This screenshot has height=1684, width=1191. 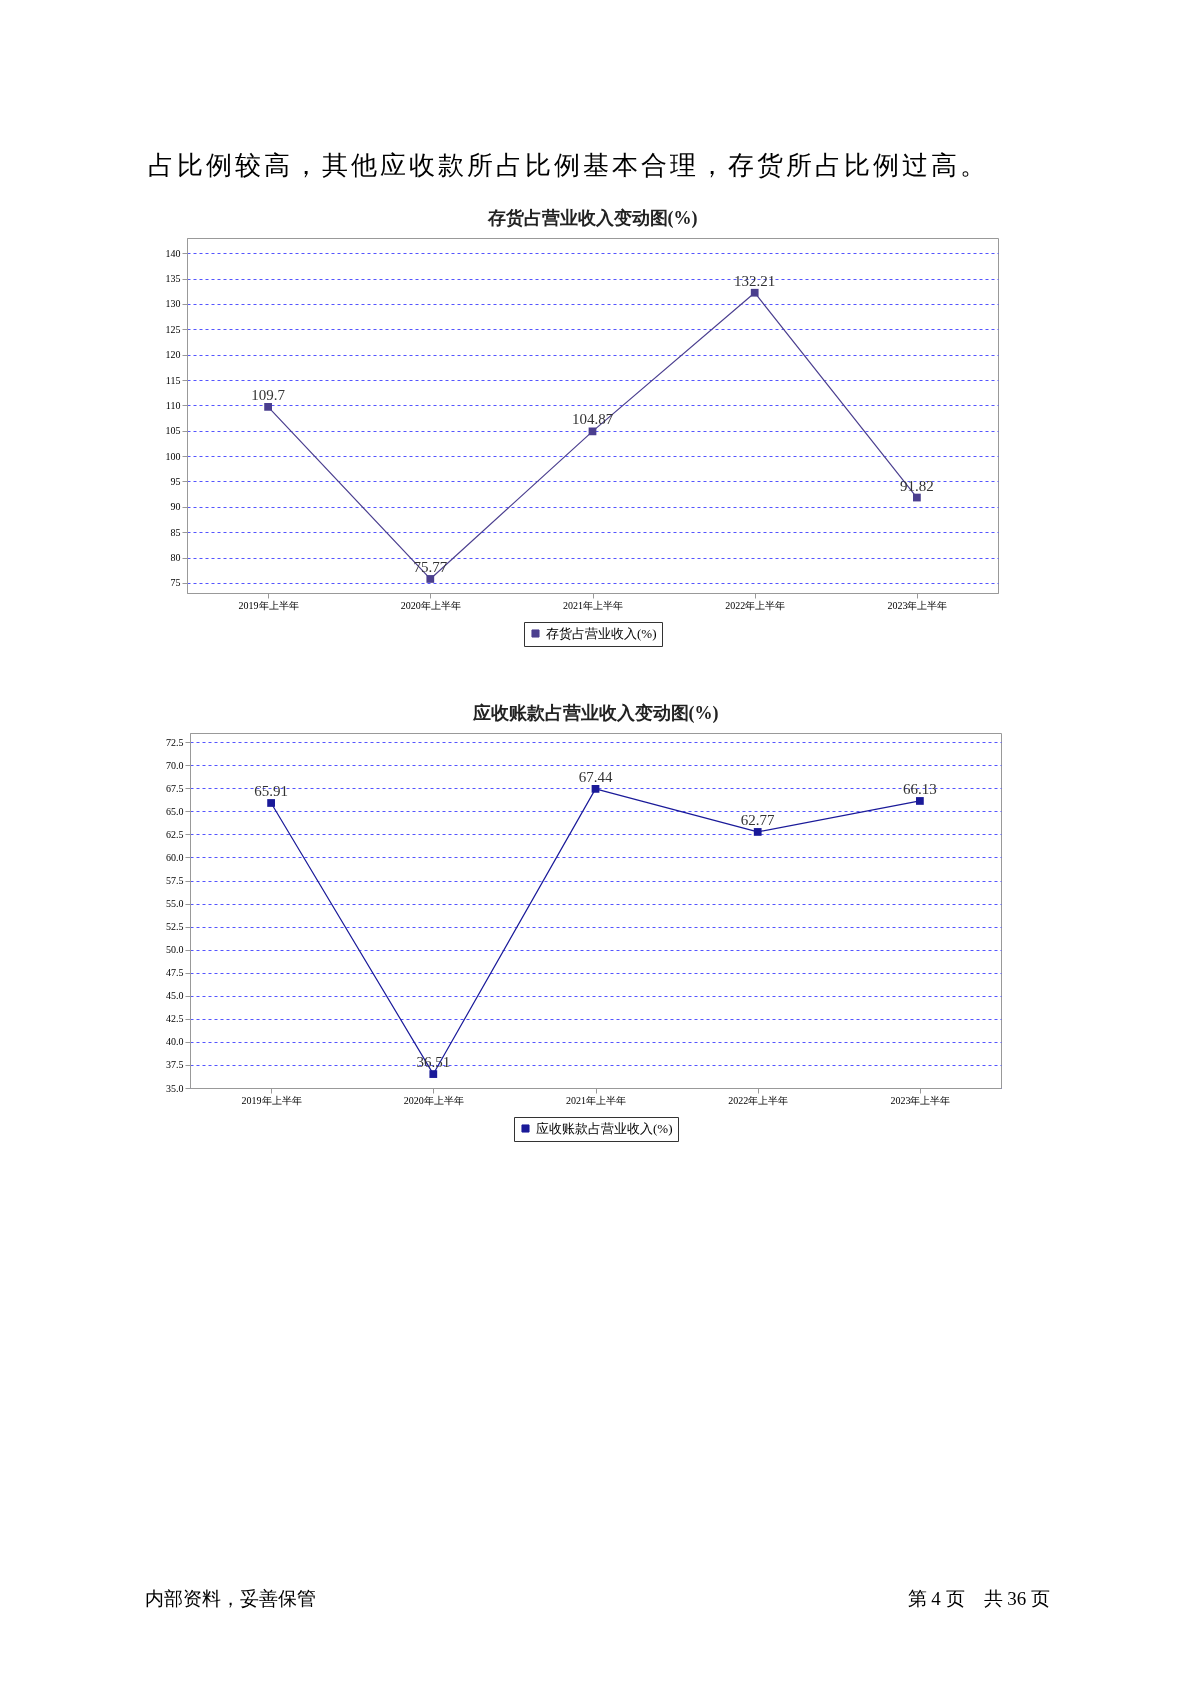 What do you see at coordinates (268, 394) in the screenshot?
I see `data-label: 109.7` at bounding box center [268, 394].